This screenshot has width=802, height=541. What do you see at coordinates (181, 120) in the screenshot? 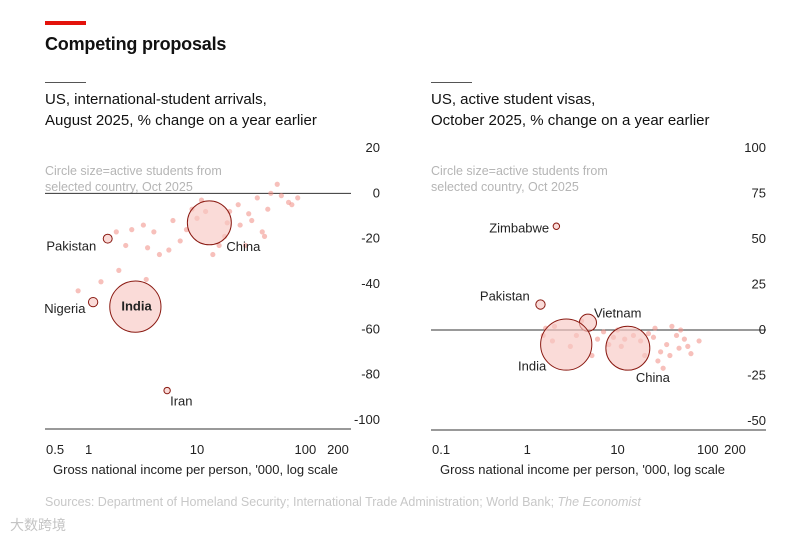
I see `left-title-line2: August 2025, % change on a year earlier` at bounding box center [181, 120].